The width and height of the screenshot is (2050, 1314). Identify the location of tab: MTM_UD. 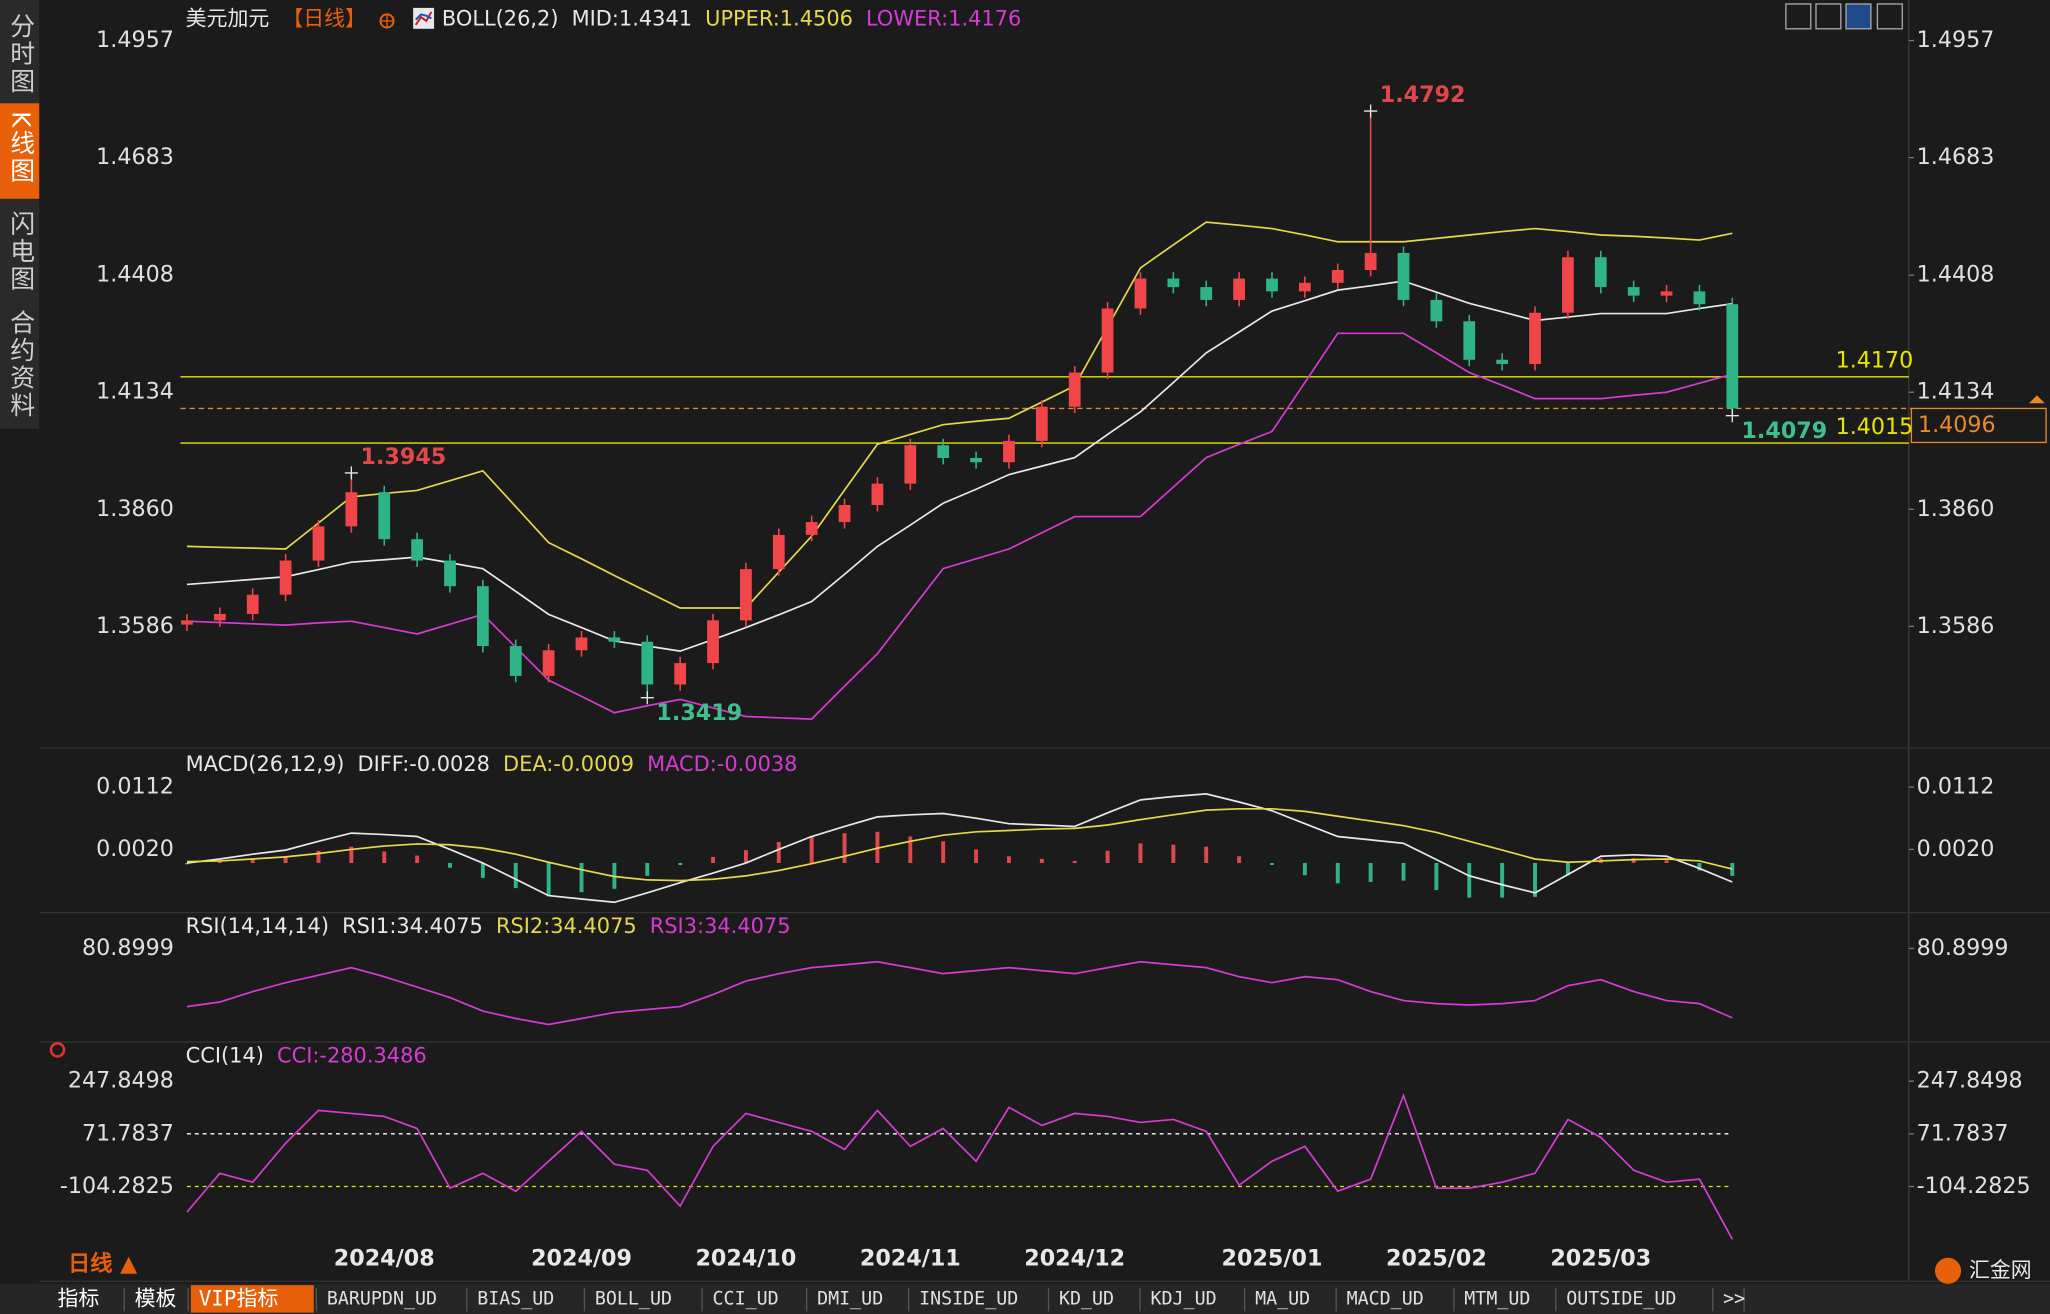
(1497, 1299).